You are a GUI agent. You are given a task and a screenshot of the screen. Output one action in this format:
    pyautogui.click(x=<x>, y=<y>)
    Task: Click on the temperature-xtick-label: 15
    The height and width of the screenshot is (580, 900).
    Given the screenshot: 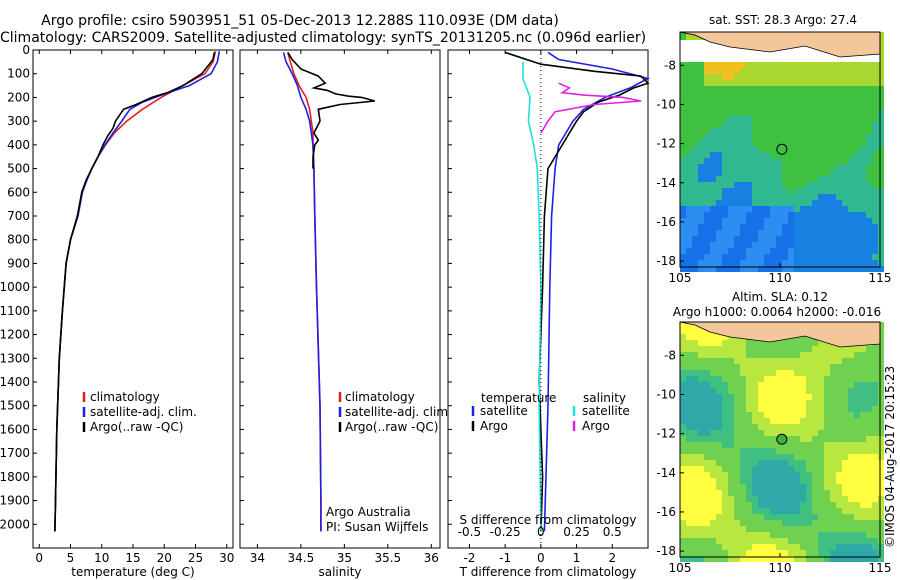 What is the action you would take?
    pyautogui.click(x=132, y=558)
    